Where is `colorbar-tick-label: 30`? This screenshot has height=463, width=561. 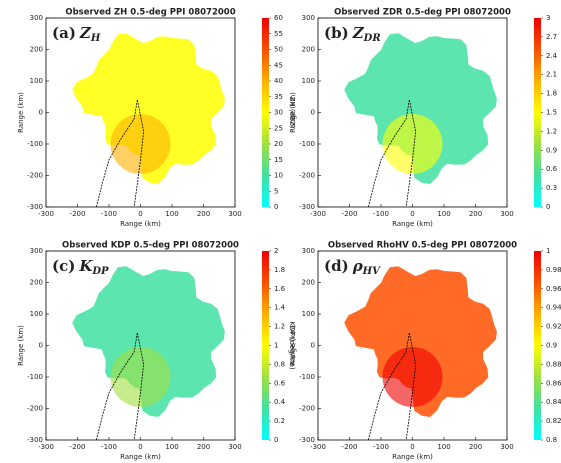
colorbar-tick-label: 30 is located at coordinates (278, 113).